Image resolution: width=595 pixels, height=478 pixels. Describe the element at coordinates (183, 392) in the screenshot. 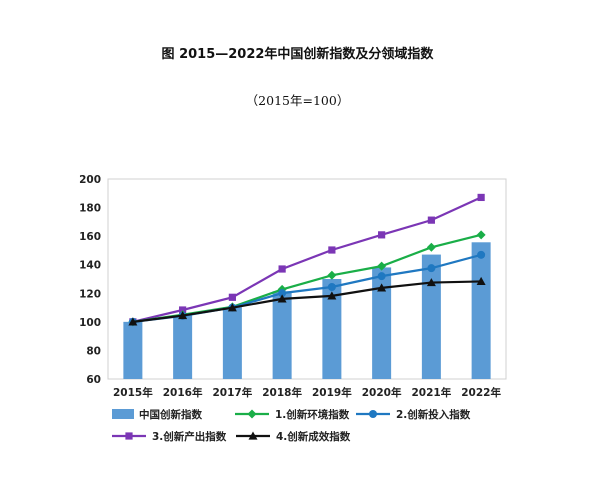

I see `x-tick-label: 2016年` at that location.